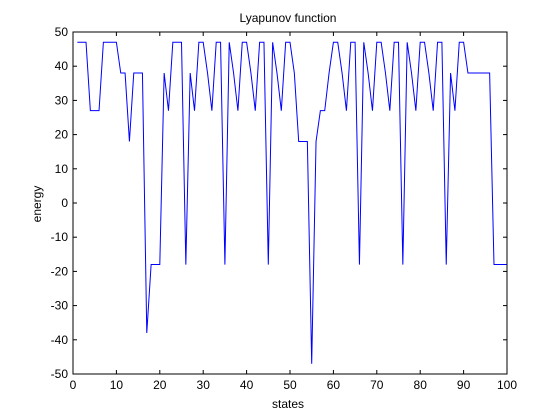  I want to click on x-tick-label: 80, so click(421, 385).